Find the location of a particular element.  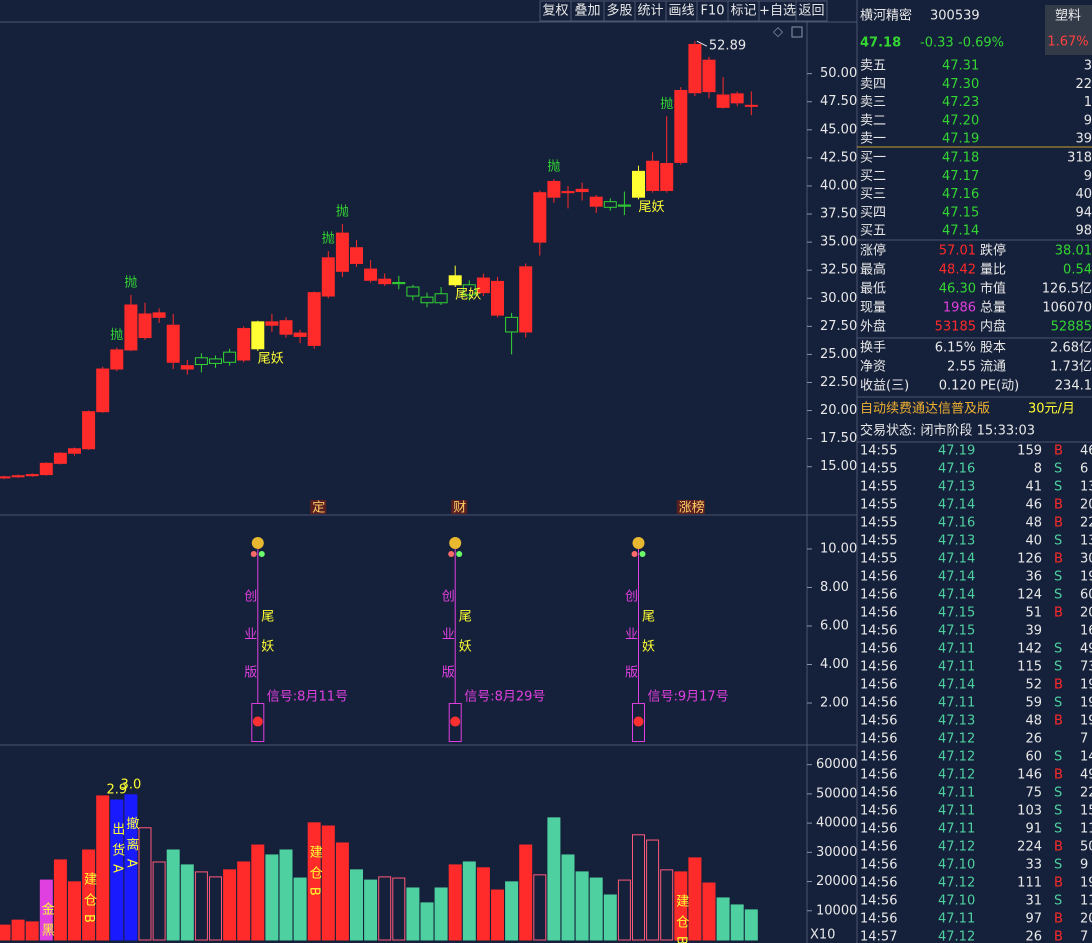

stat-label: 换手 is located at coordinates (873, 348).